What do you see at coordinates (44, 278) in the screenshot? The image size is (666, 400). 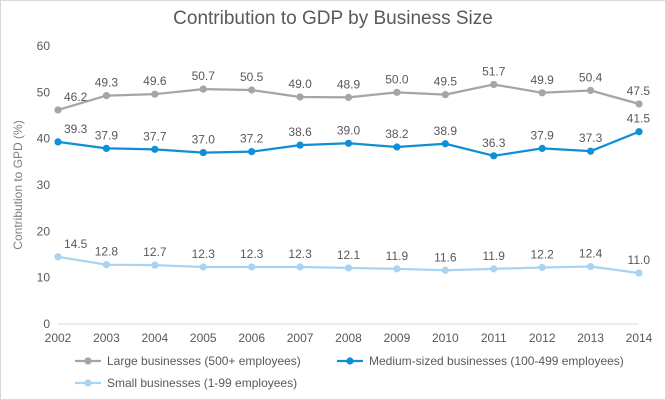 I see `y-tick-label: 10` at bounding box center [44, 278].